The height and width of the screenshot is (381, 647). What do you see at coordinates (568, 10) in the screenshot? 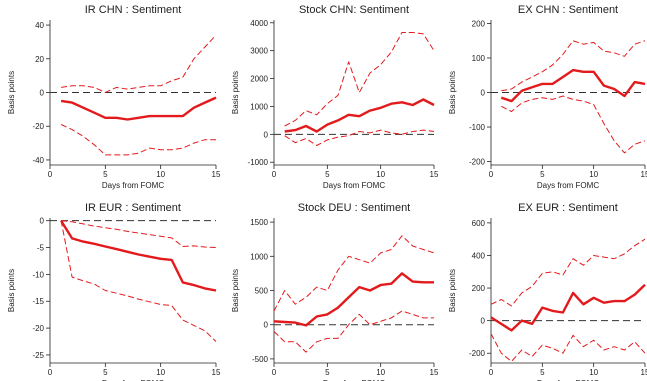
I see `panel-title: EX CHN : Sentiment` at bounding box center [568, 10].